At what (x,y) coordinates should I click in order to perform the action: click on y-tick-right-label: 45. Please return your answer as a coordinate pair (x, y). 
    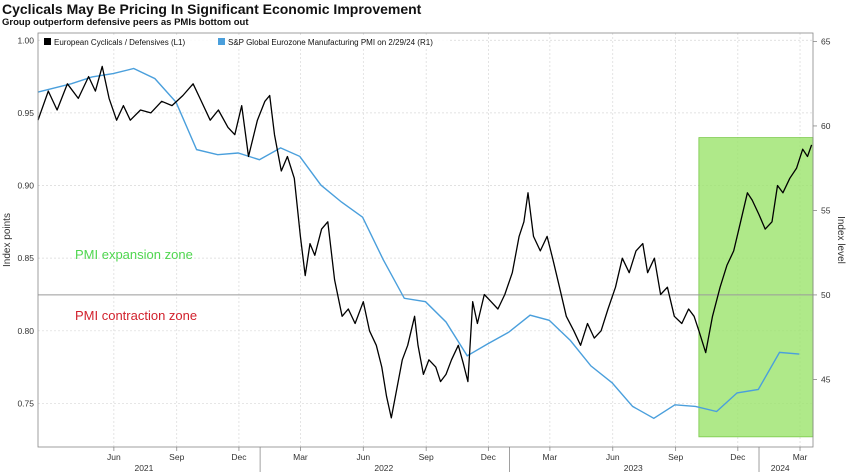
    Looking at the image, I should click on (826, 379).